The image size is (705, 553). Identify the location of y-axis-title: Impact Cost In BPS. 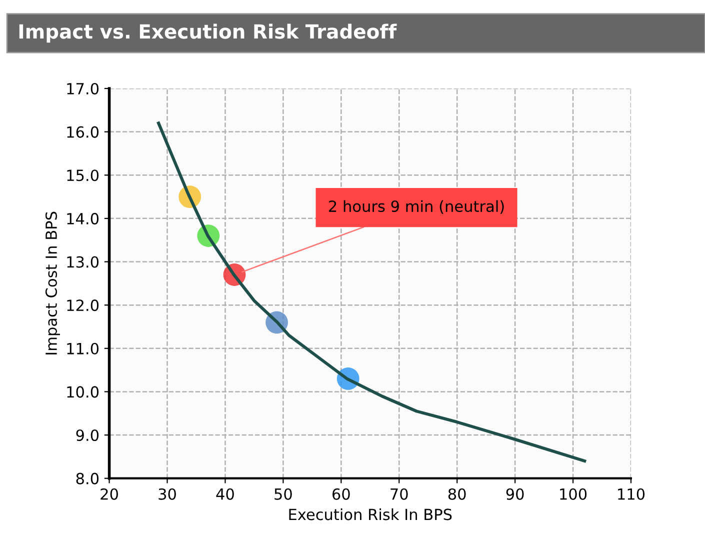
(52, 283).